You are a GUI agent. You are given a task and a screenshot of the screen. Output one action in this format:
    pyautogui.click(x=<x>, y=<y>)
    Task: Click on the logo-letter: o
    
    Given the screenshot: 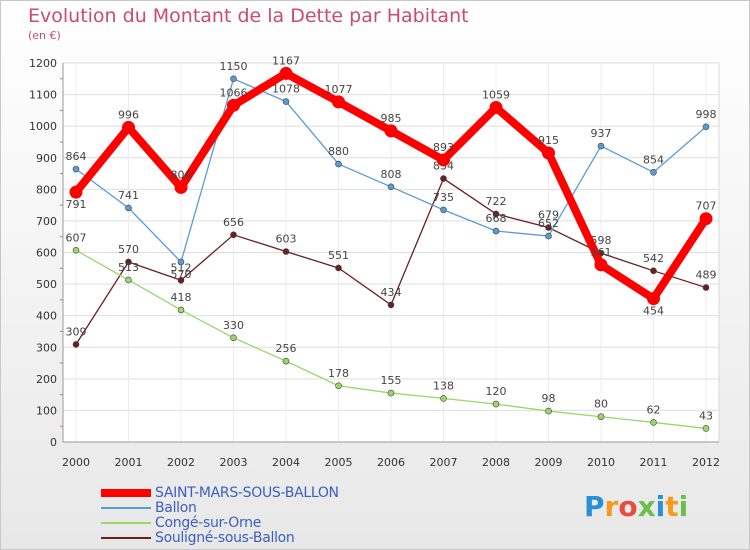 What is the action you would take?
    pyautogui.click(x=628, y=506)
    